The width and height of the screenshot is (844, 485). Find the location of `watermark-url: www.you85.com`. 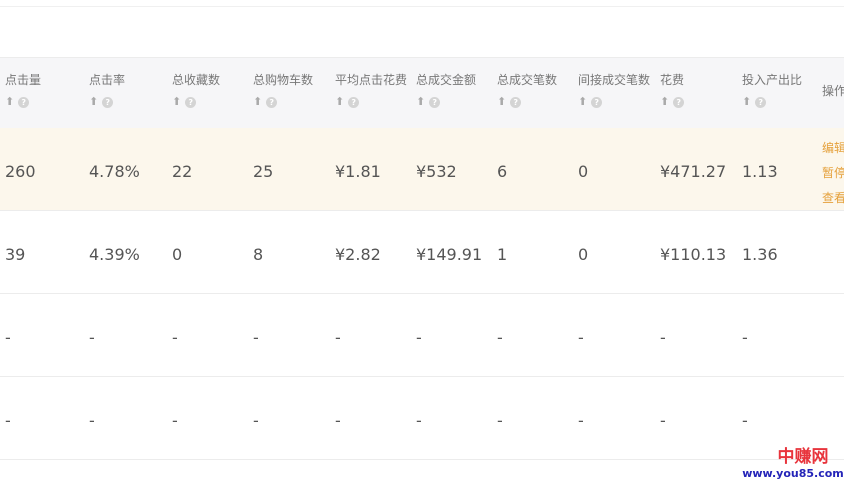

watermark-url: www.you85.com is located at coordinates (793, 473).